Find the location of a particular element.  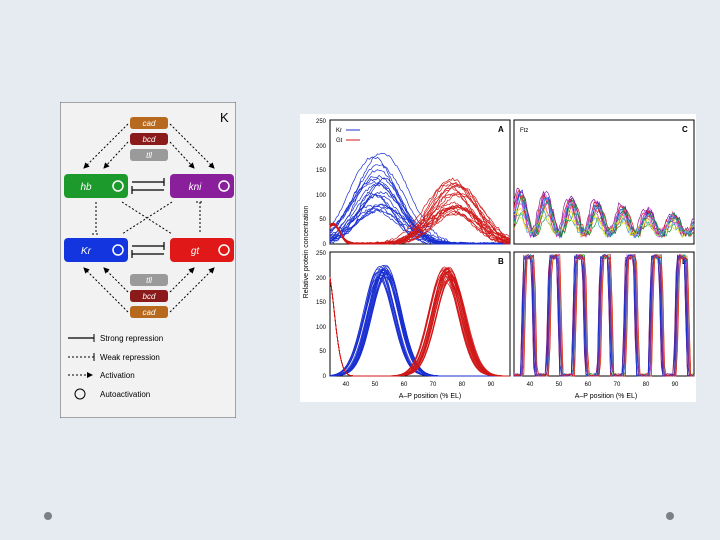

svg-text: gt is located at coordinates (196, 251).